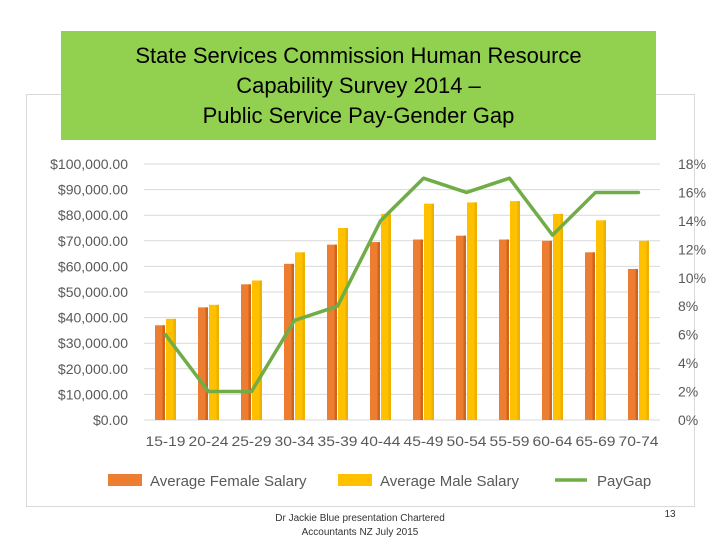  I want to click on left-axis-tick-label: $100,000.00, so click(89, 164).